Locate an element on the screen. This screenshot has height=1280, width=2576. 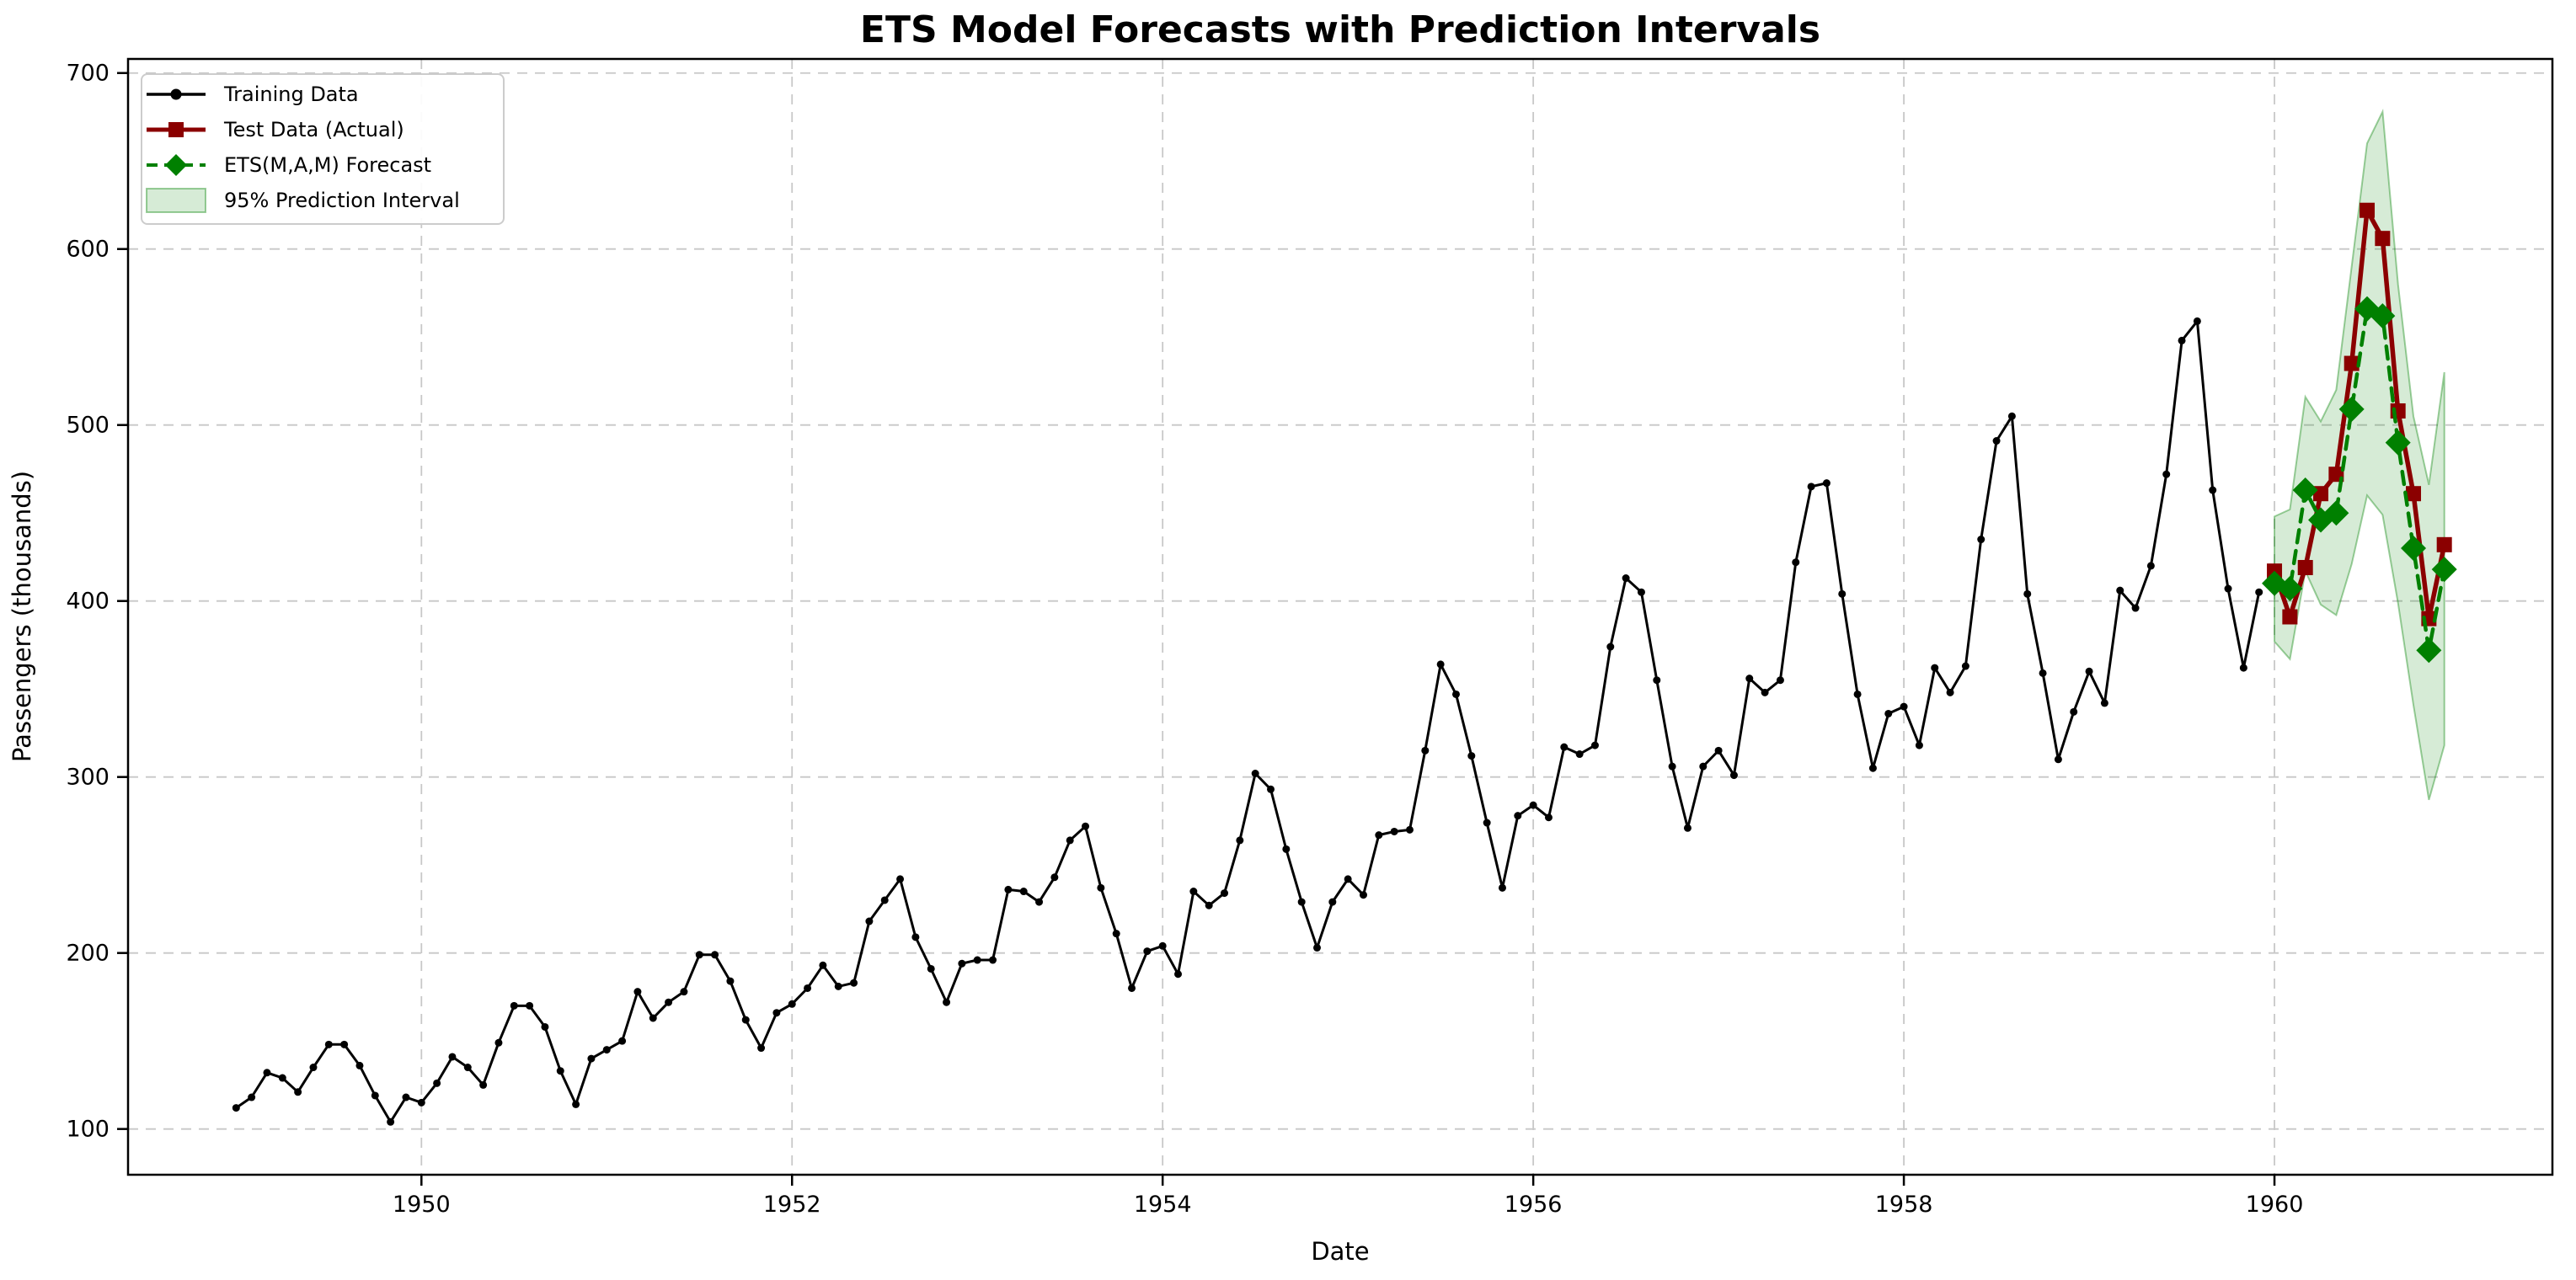
x-tick-label: 1958 is located at coordinates (1904, 1205).